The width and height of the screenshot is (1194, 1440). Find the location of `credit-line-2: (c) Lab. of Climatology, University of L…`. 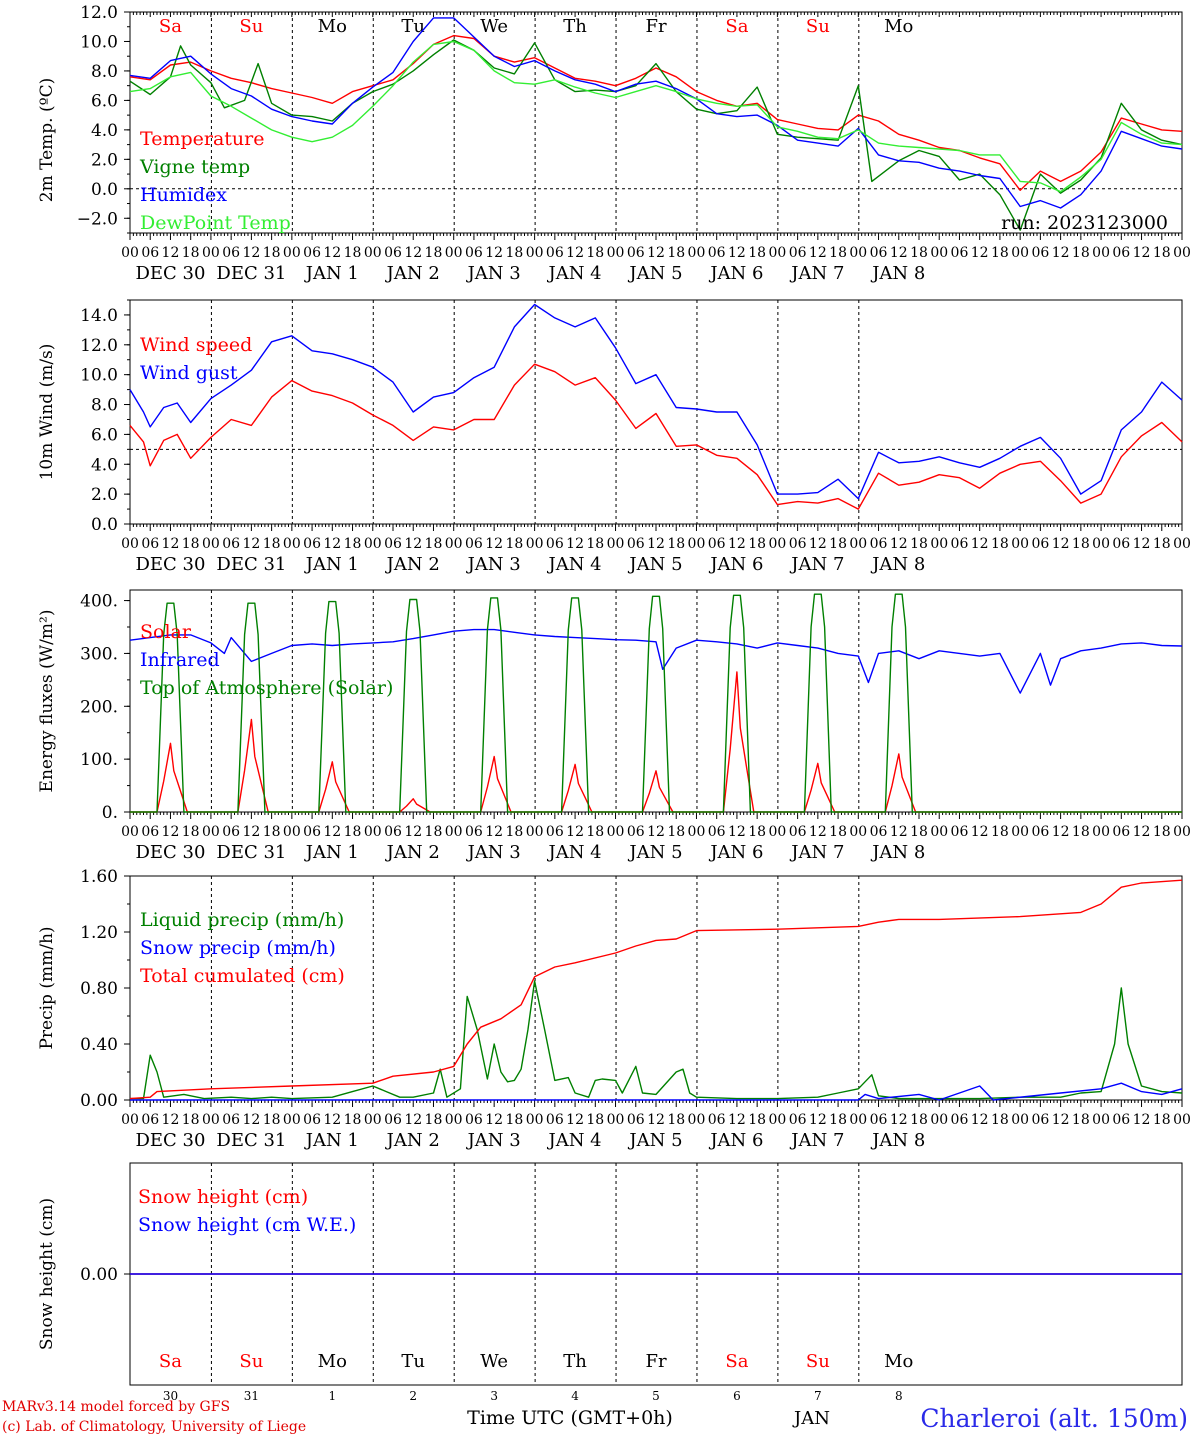

credit-line-2: (c) Lab. of Climatology, University of L… is located at coordinates (154, 1427).